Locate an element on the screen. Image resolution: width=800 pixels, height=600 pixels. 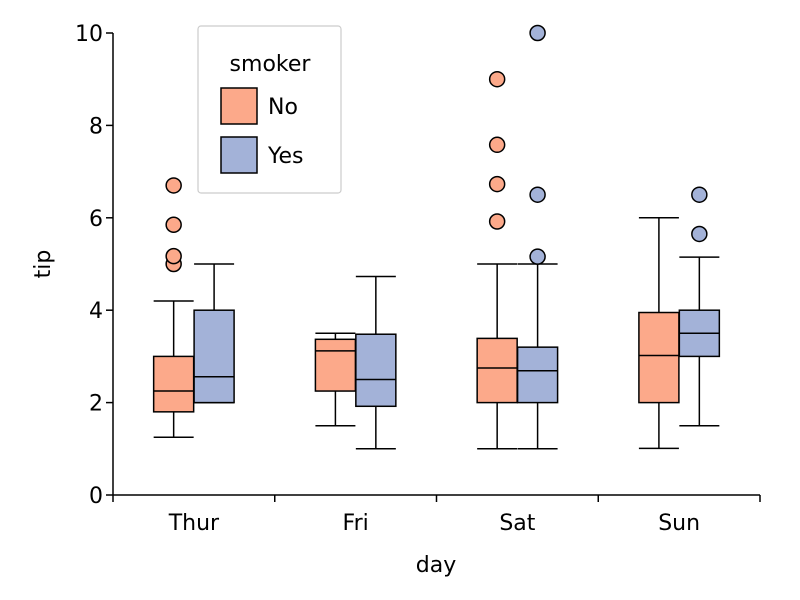
box-yes-thur is located at coordinates (214, 333).